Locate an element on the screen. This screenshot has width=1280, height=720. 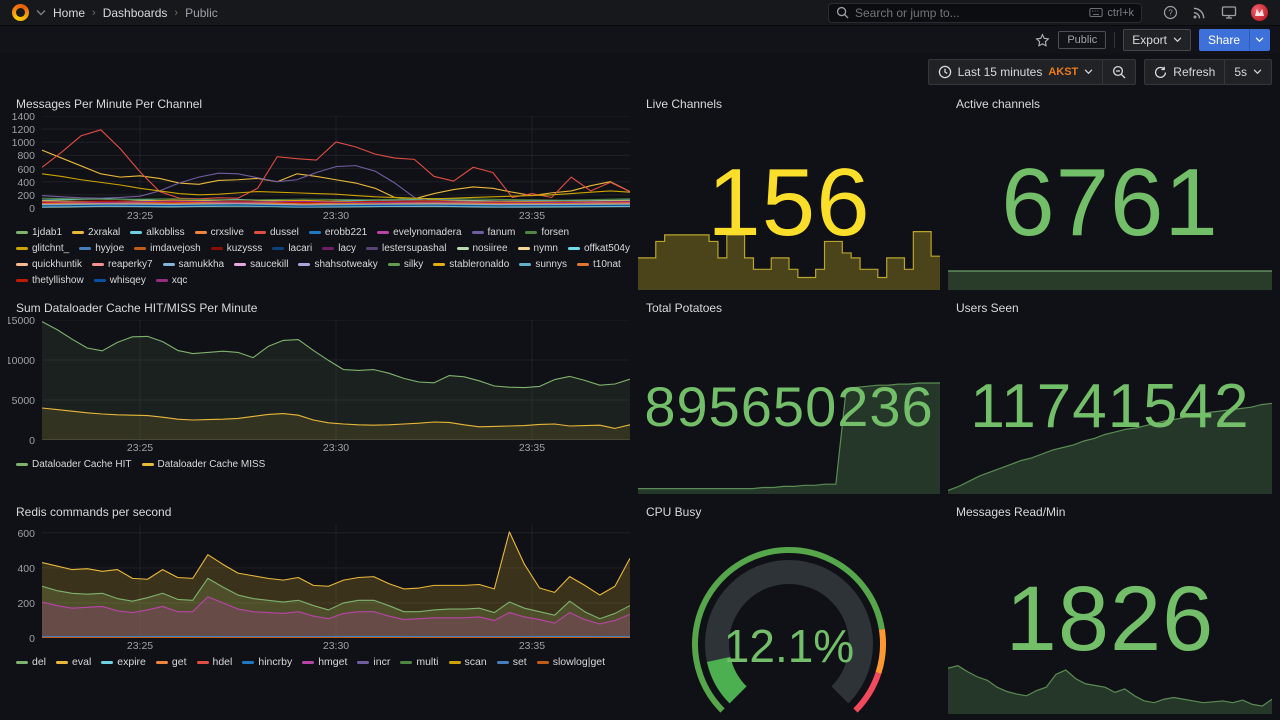
help-icon: ? is located at coordinates (1170, 12).